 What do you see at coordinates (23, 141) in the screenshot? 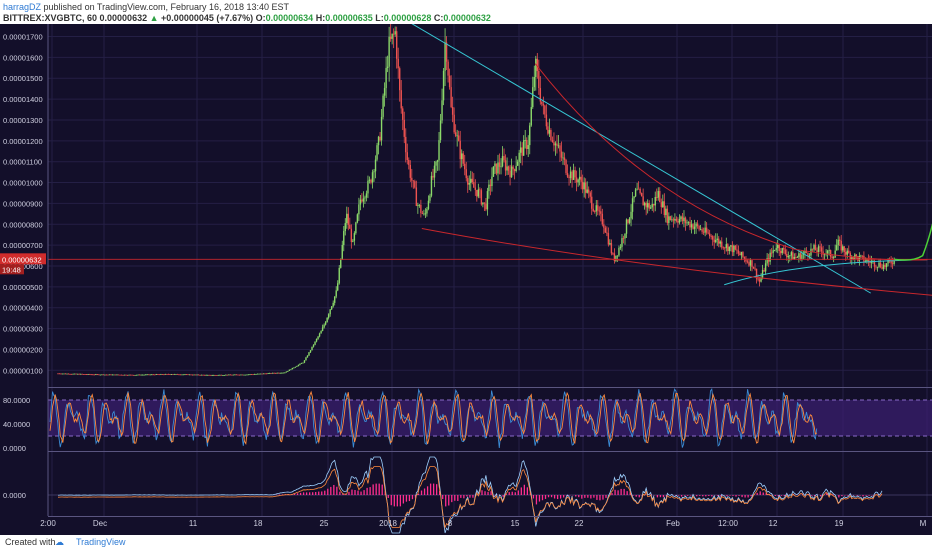
I see `price-tick-label: 0.00001200` at bounding box center [23, 141].